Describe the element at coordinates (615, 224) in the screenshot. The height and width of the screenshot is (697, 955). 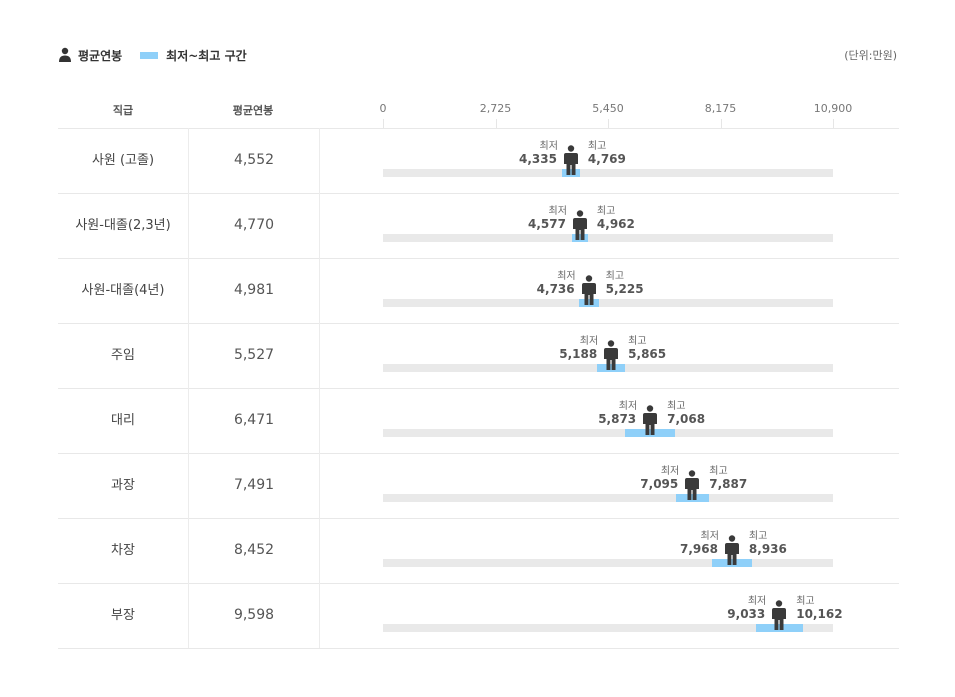
I see `max-value: 4,962` at that location.